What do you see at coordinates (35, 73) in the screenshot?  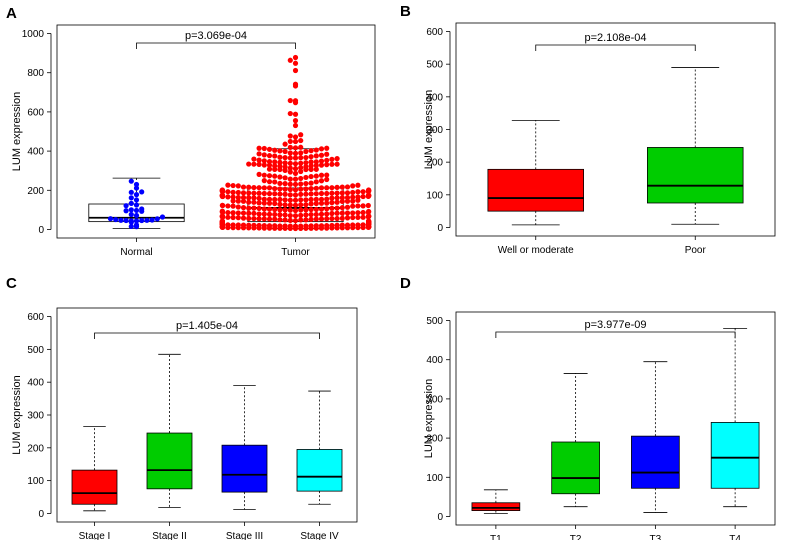 I see `y-tick-label: 800` at bounding box center [35, 73].